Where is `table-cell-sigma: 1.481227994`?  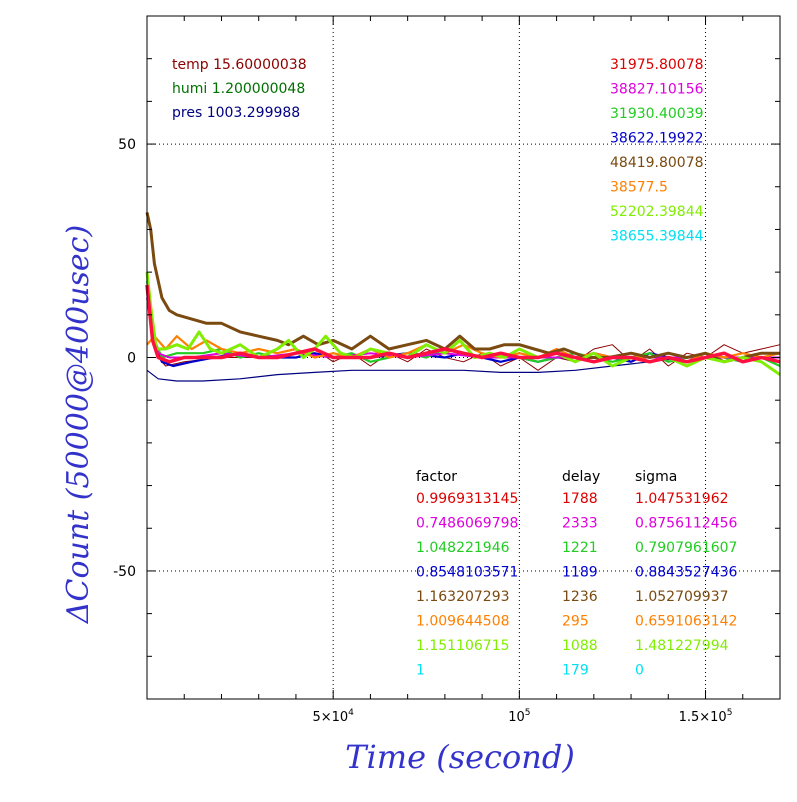
table-cell-sigma: 1.481227994 is located at coordinates (682, 646).